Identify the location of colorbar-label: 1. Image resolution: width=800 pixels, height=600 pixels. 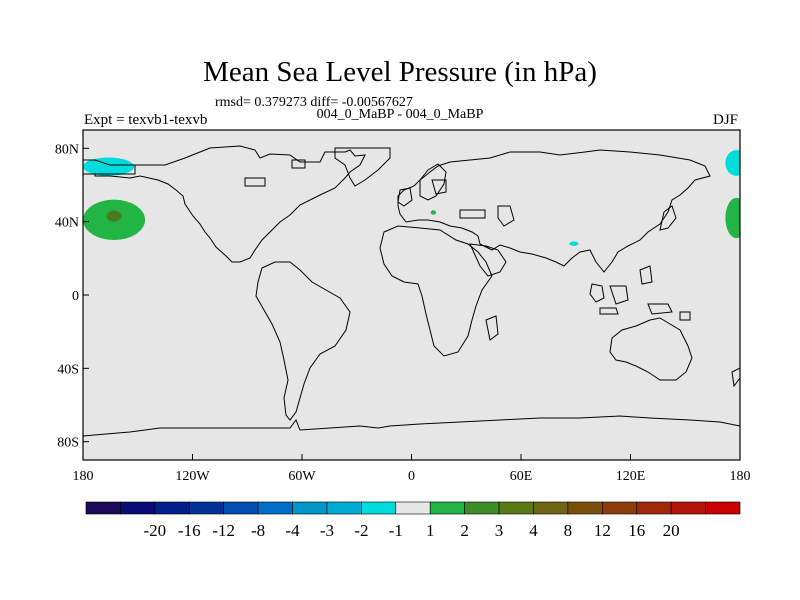
(430, 530).